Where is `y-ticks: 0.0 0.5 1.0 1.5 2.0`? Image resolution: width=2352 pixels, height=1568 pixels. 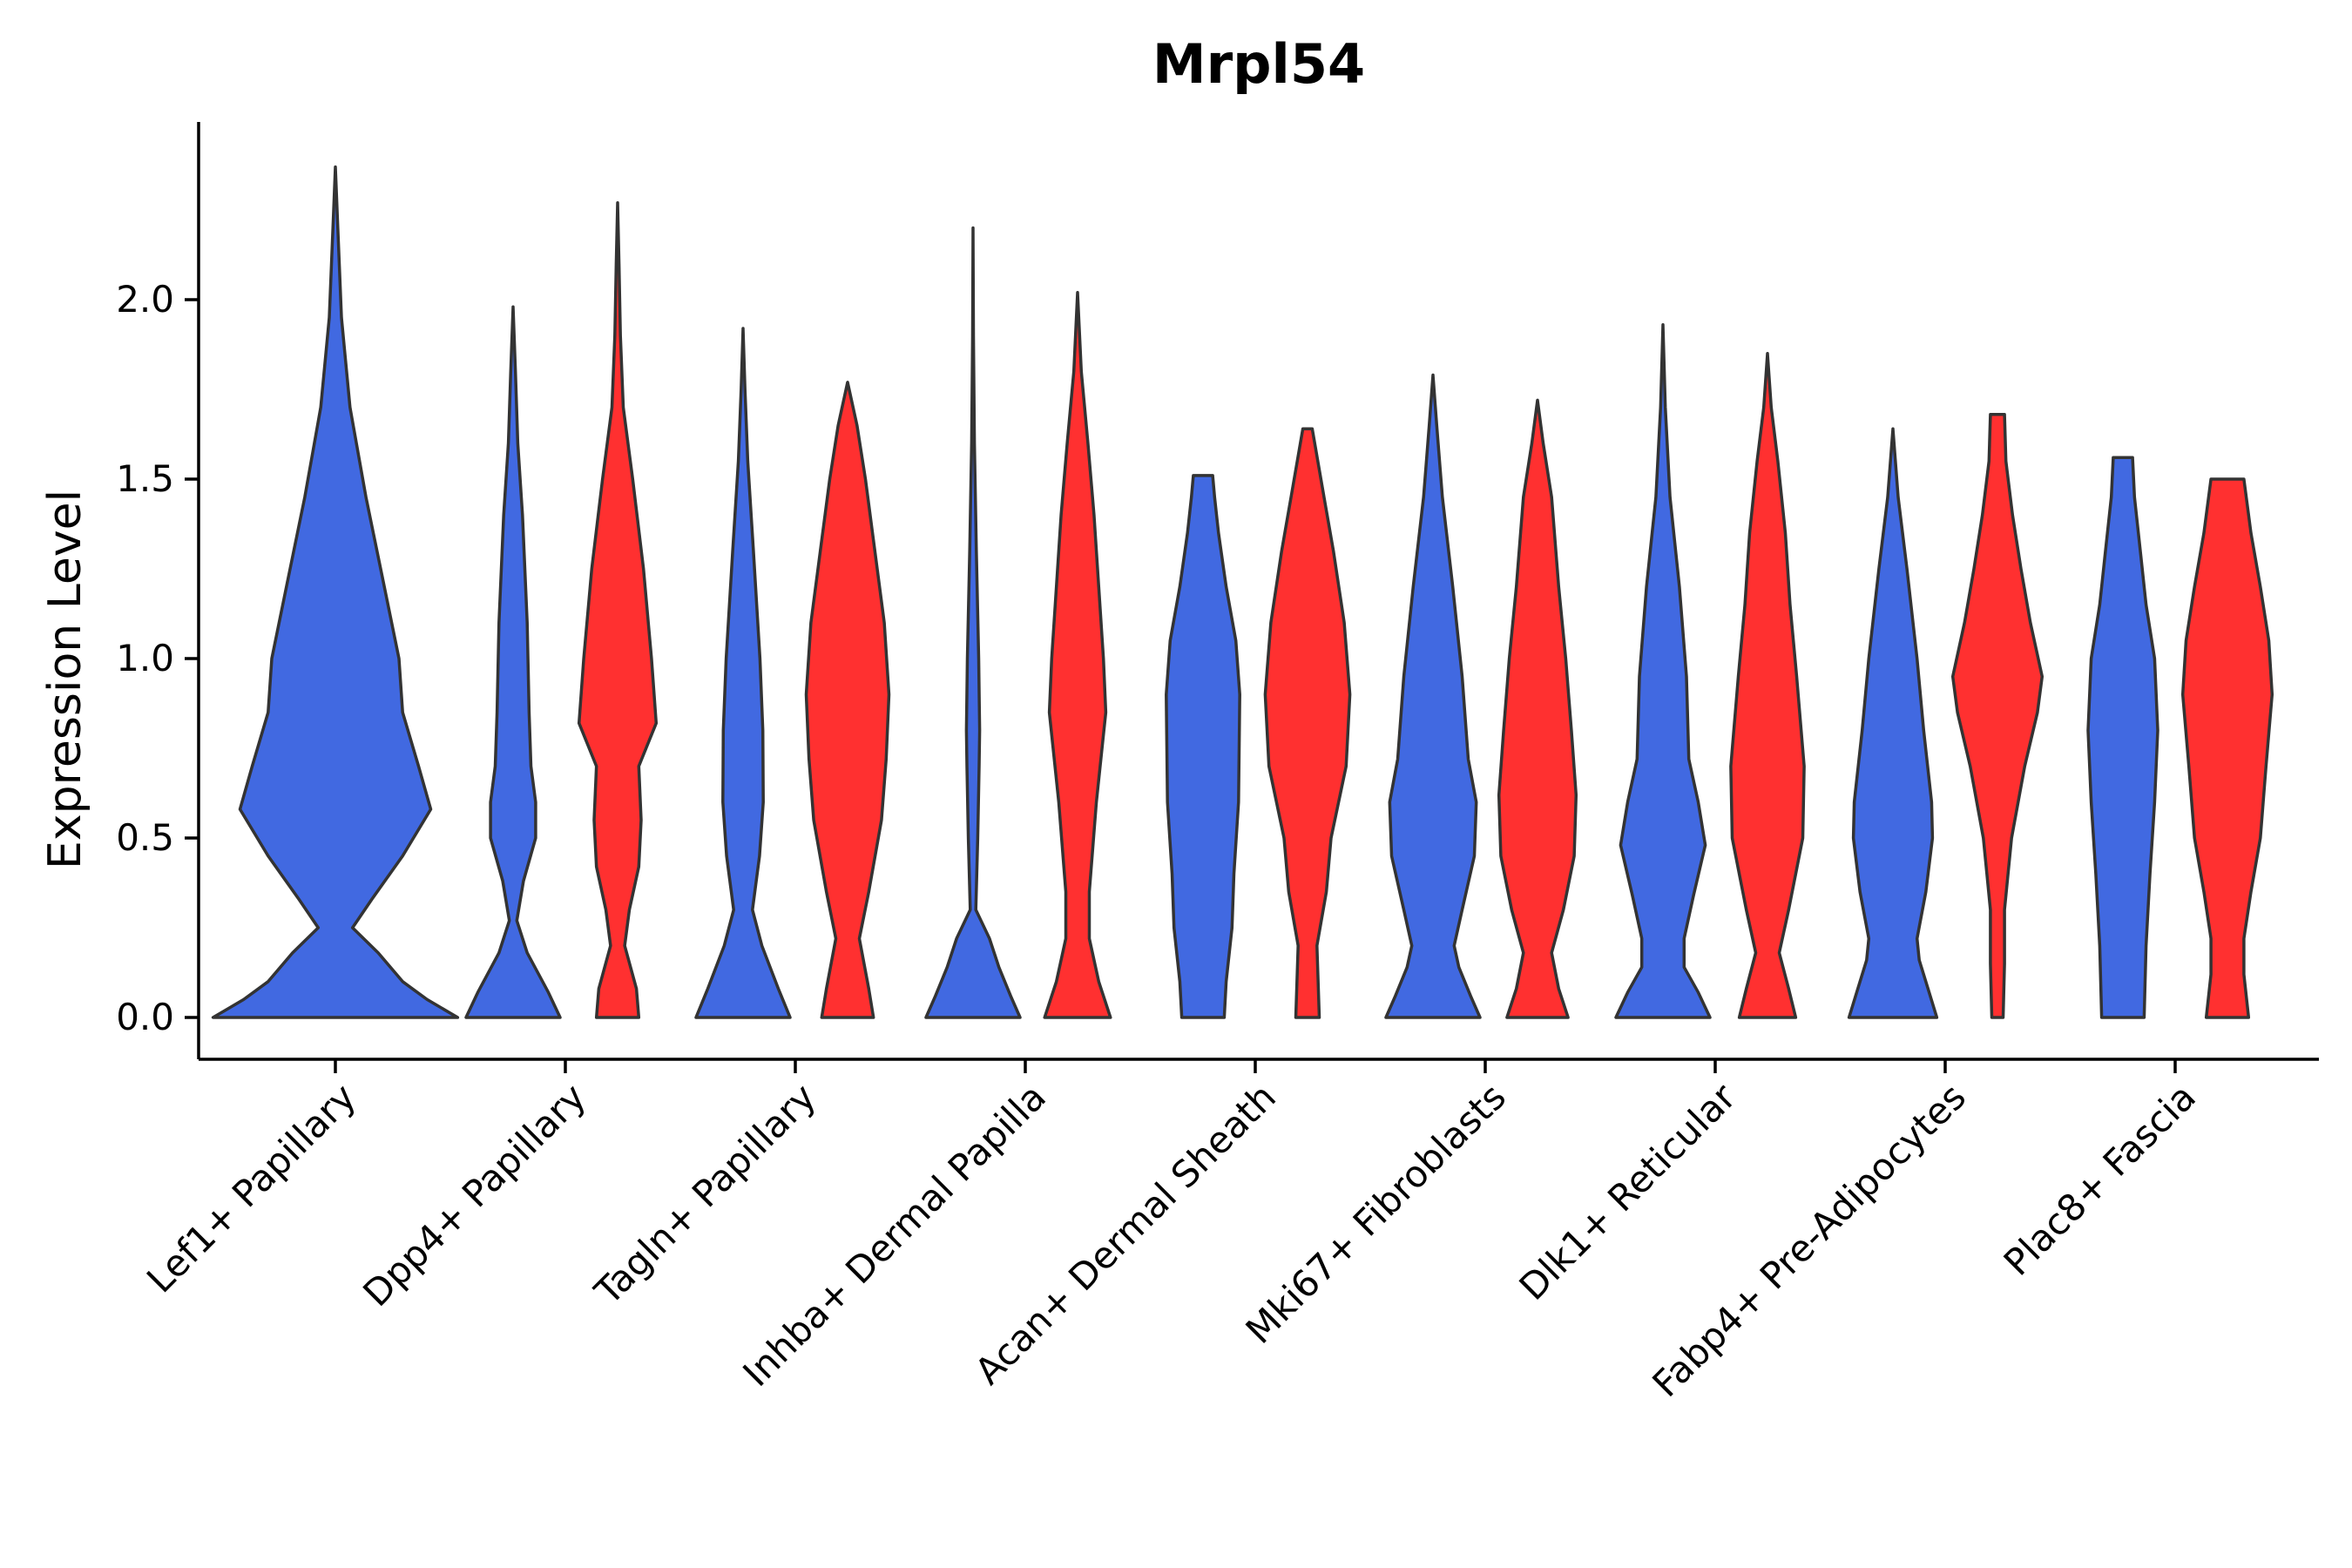 y-ticks: 0.0 0.5 1.0 1.5 2.0 is located at coordinates (157, 658).